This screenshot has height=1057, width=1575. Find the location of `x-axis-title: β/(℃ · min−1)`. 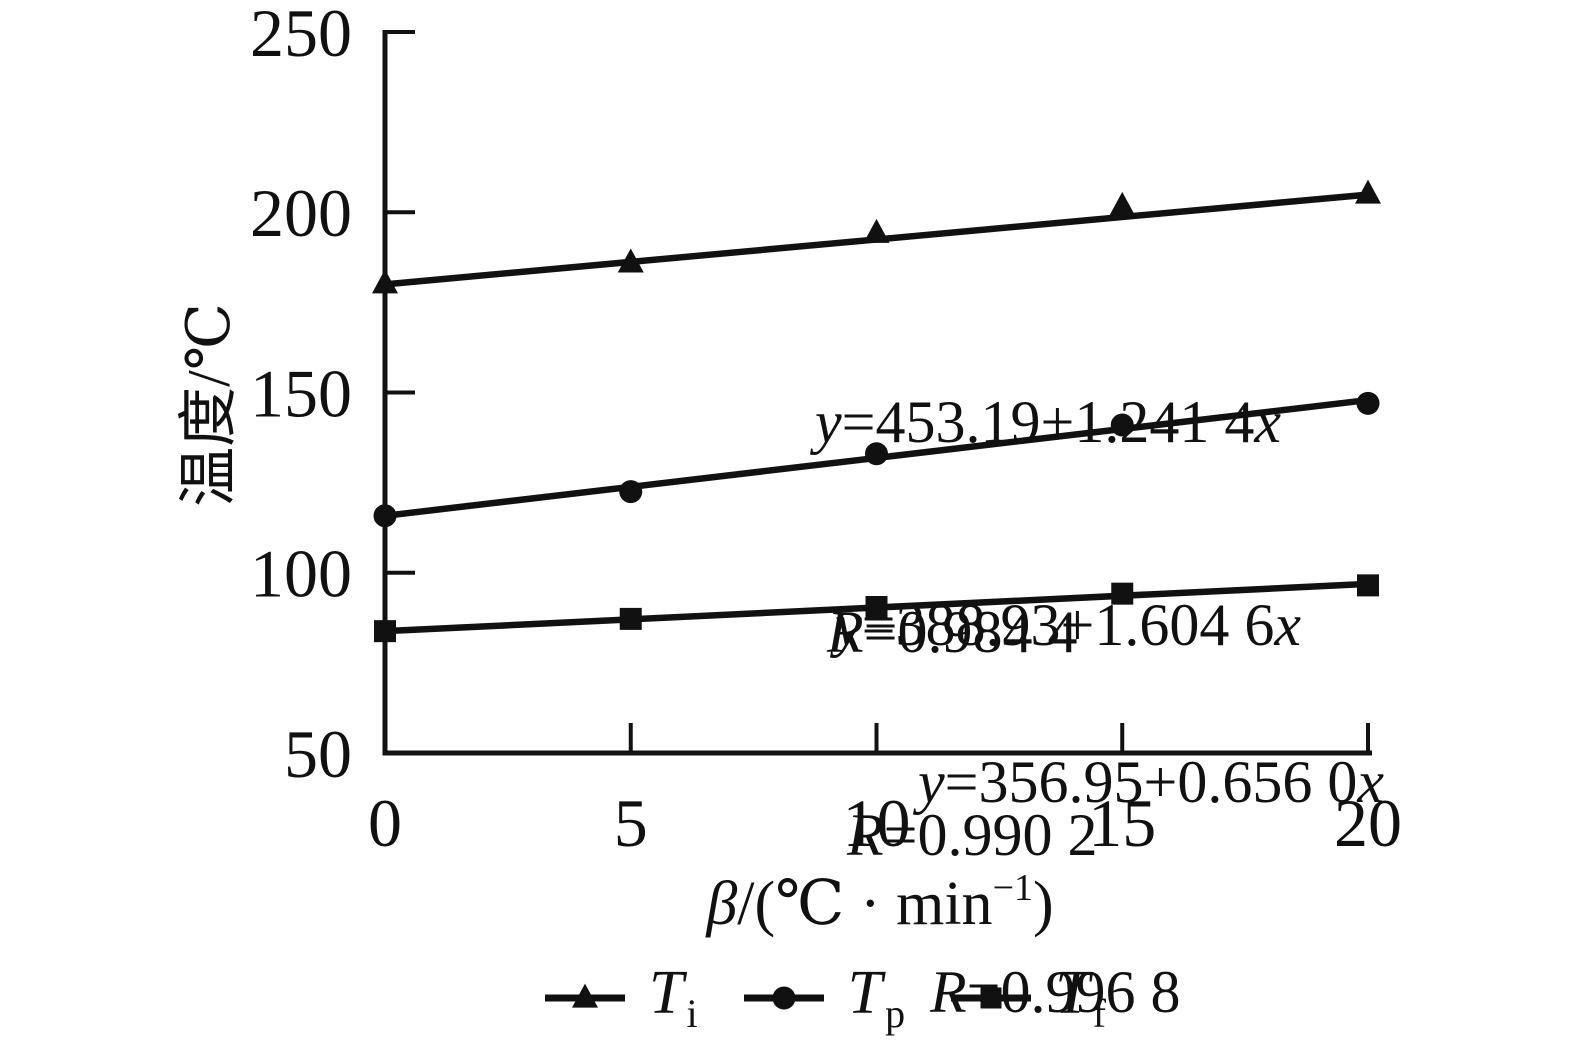

x-axis-title: β/(℃ · min−1) is located at coordinates (880, 903).